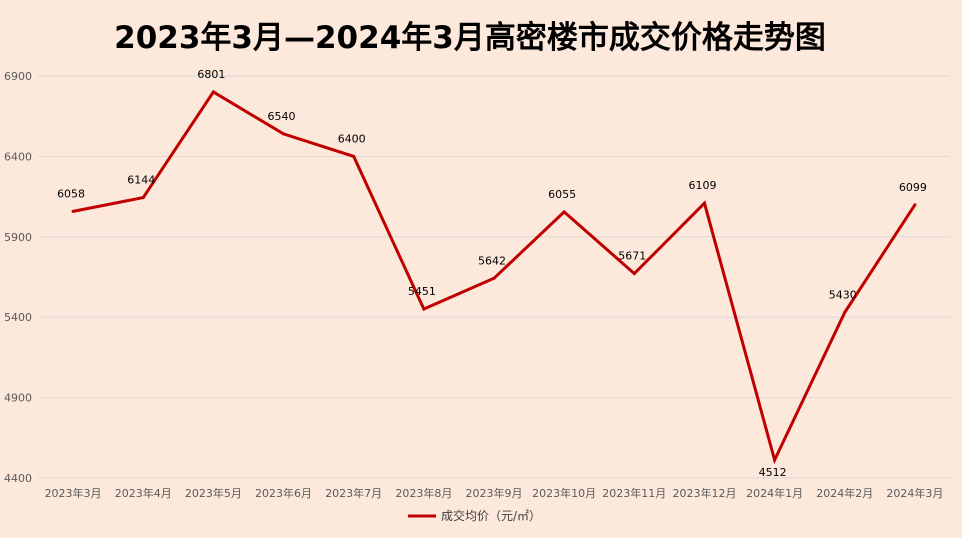 The height and width of the screenshot is (538, 962). I want to click on legend-label: 成交均价（元/㎡）, so click(491, 515).